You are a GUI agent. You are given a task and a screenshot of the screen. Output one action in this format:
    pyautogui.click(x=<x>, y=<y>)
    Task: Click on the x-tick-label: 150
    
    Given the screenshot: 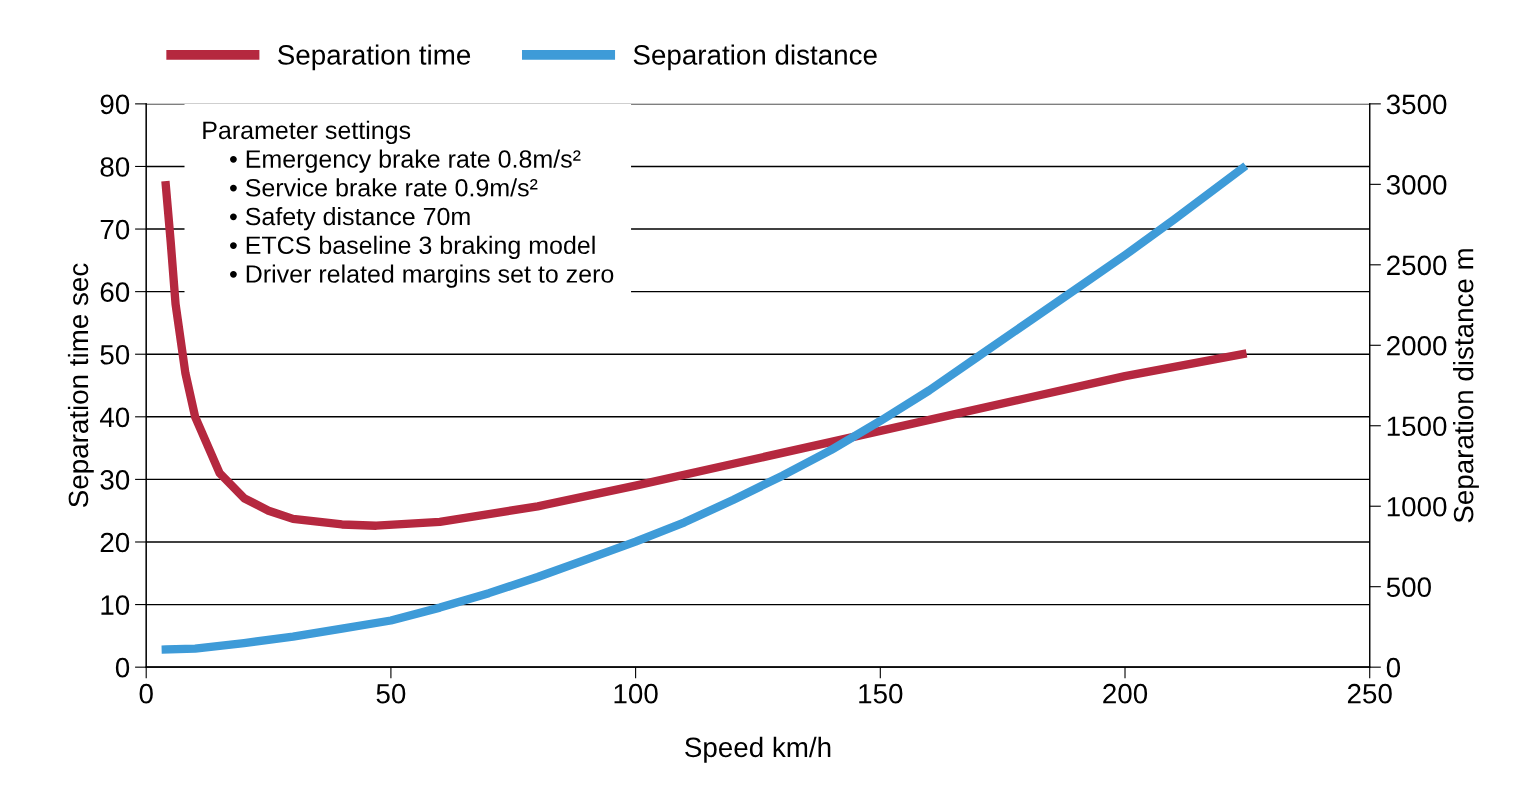 What is the action you would take?
    pyautogui.click(x=881, y=693)
    